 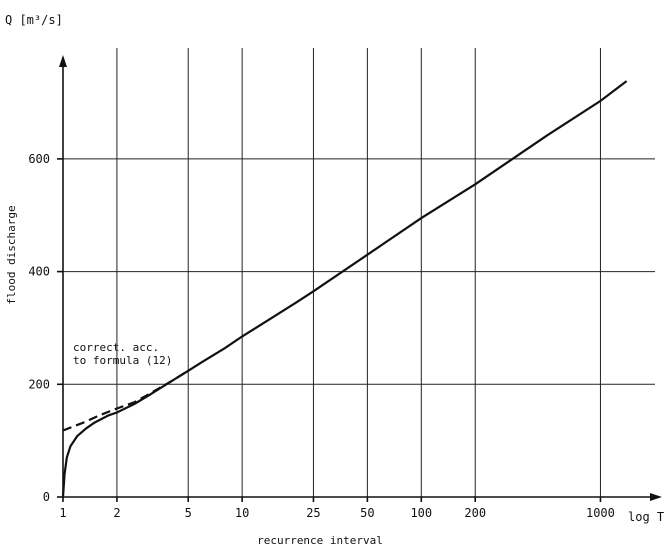 What do you see at coordinates (242, 513) in the screenshot?
I see `x-tick-label: 10` at bounding box center [242, 513].